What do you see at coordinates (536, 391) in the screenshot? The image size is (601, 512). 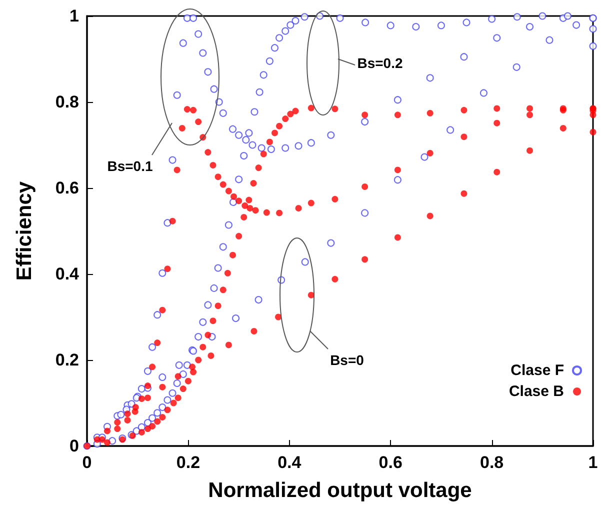 I see `legend-label: Clase B` at bounding box center [536, 391].